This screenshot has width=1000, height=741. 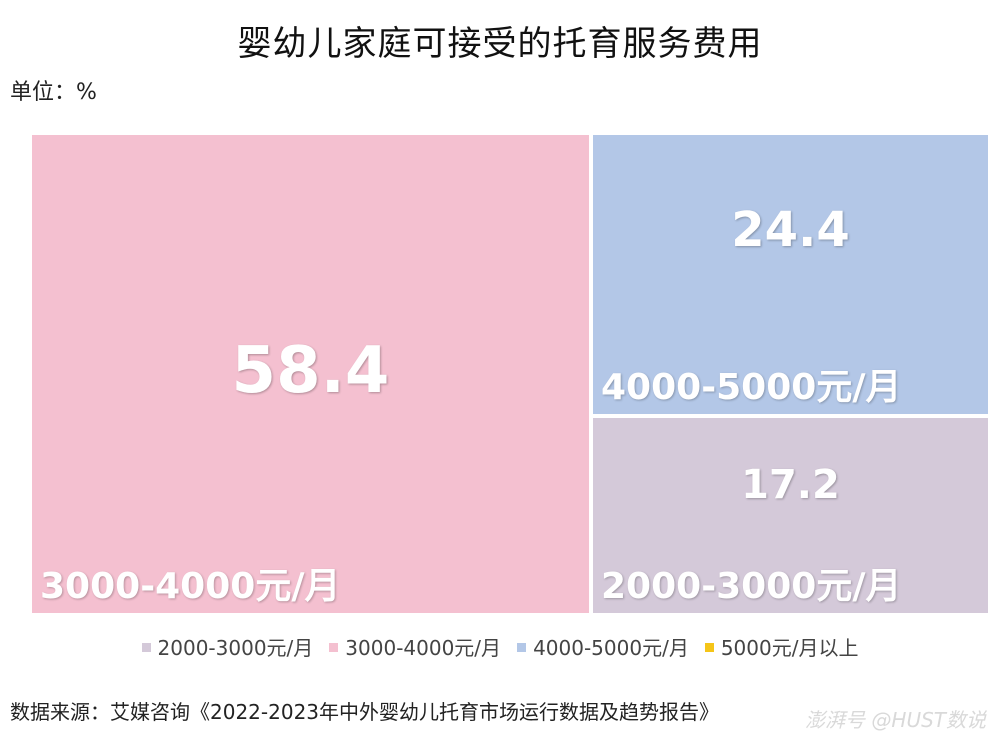 What do you see at coordinates (895, 720) in the screenshot?
I see `watermark: 澎湃号 @HUST数说` at bounding box center [895, 720].